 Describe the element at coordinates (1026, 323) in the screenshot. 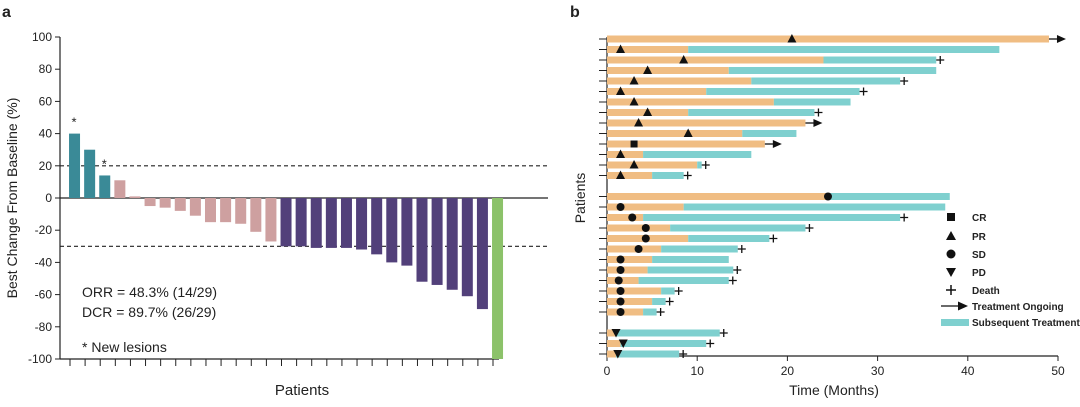

I see `legend-subsequent-label: Subsequent Treatment` at that location.